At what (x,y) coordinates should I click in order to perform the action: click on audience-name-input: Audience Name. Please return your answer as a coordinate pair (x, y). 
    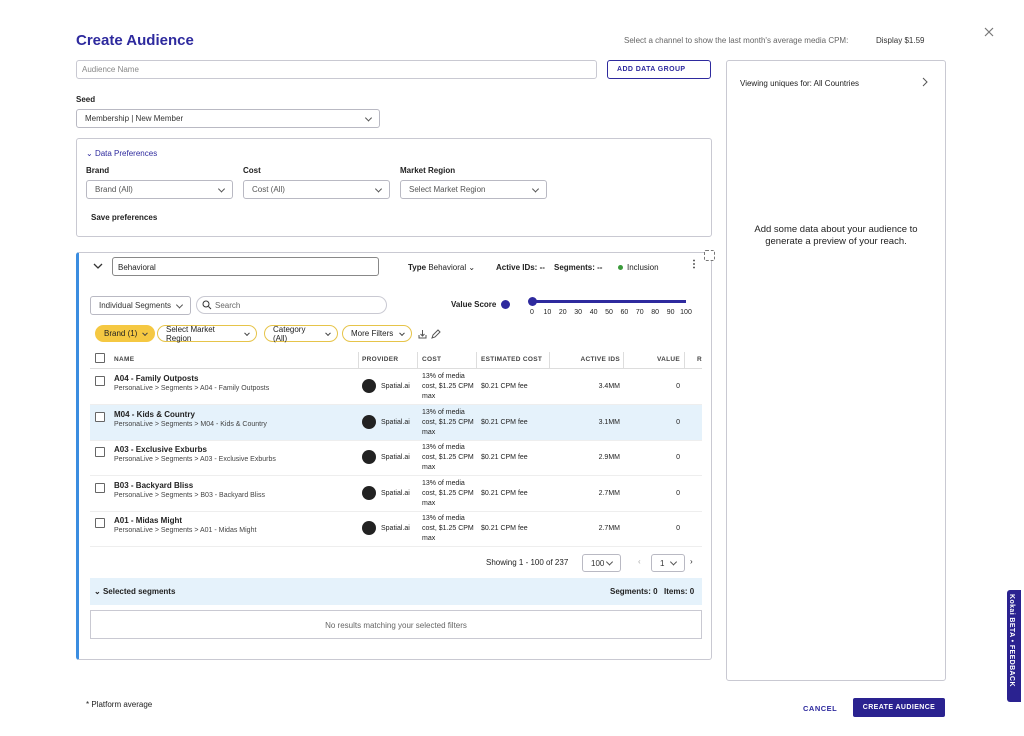
    Looking at the image, I should click on (336, 69).